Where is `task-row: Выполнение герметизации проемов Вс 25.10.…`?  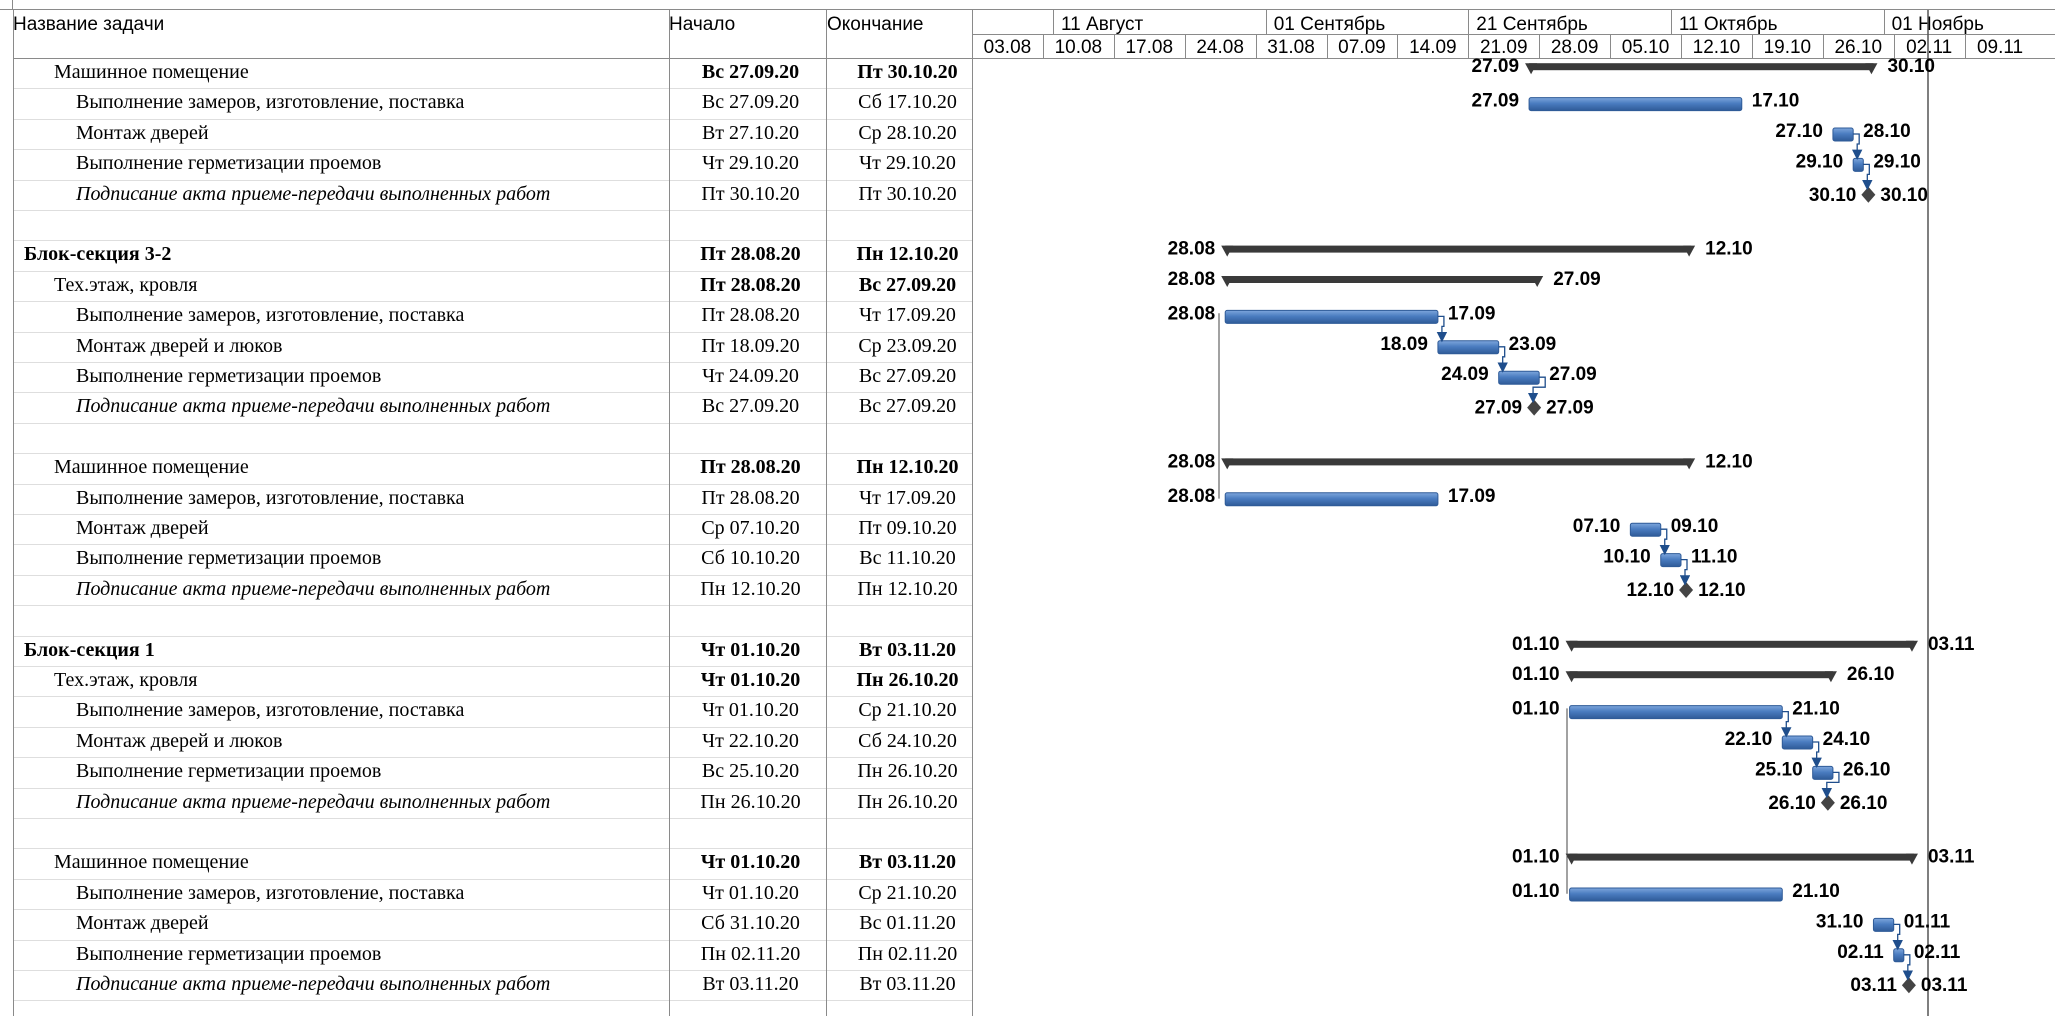 task-row: Выполнение герметизации проемов Вс 25.10.… is located at coordinates (492, 772).